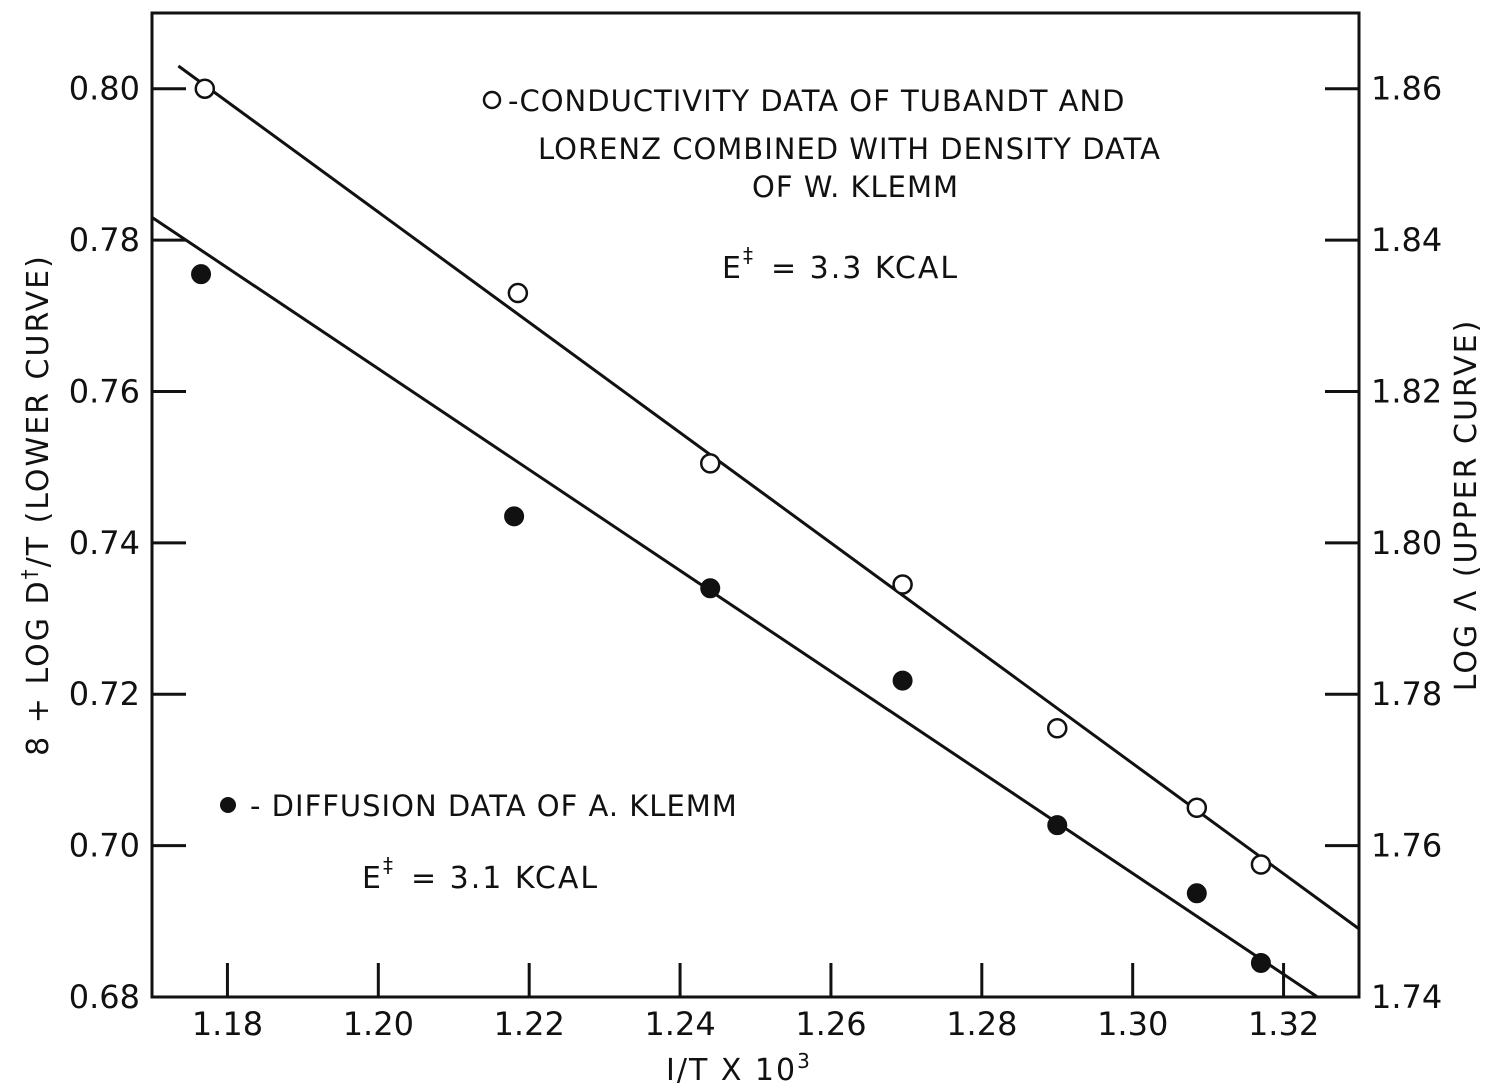  I want to click on left-y-tick-label: 0.78, so click(104, 240).